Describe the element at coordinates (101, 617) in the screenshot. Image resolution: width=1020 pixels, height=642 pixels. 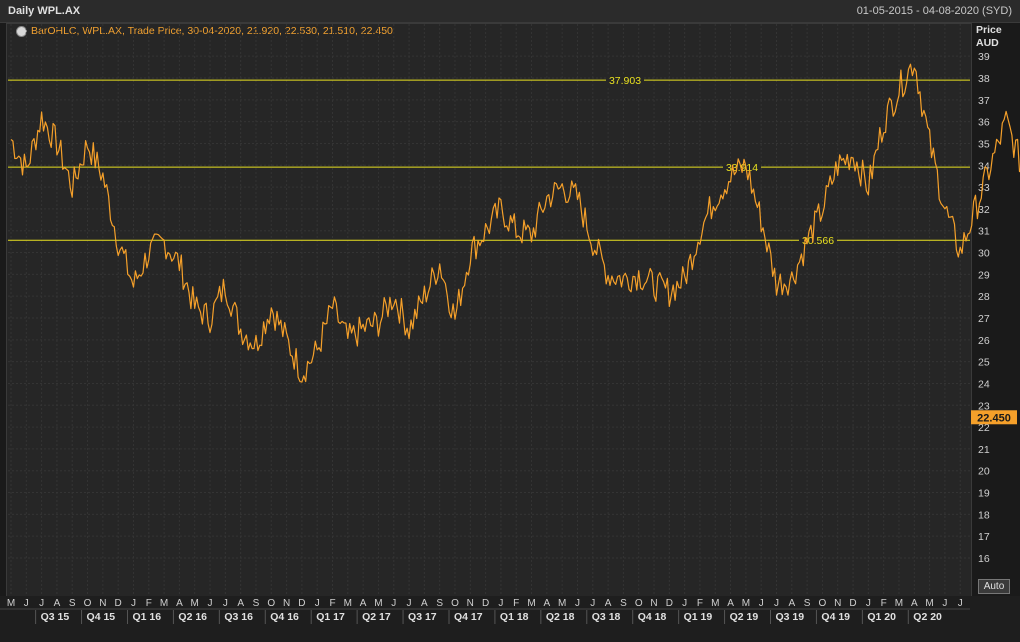
I see `x-tick-quarter: Q4 15` at that location.